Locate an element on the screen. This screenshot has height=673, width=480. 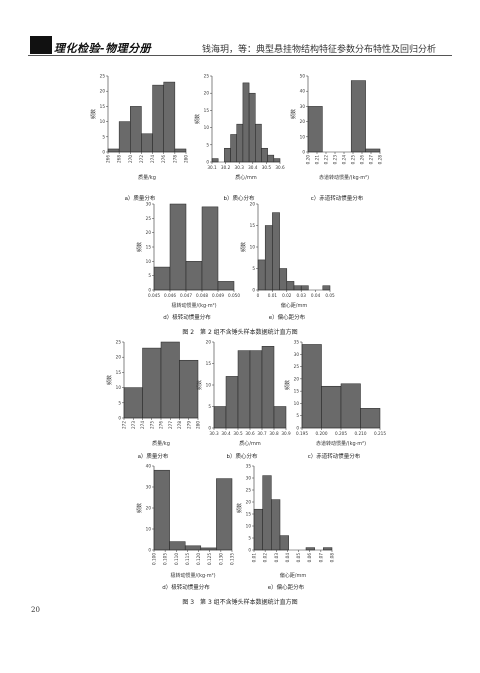
x-tick-label: 0.22 is located at coordinates (326, 160).